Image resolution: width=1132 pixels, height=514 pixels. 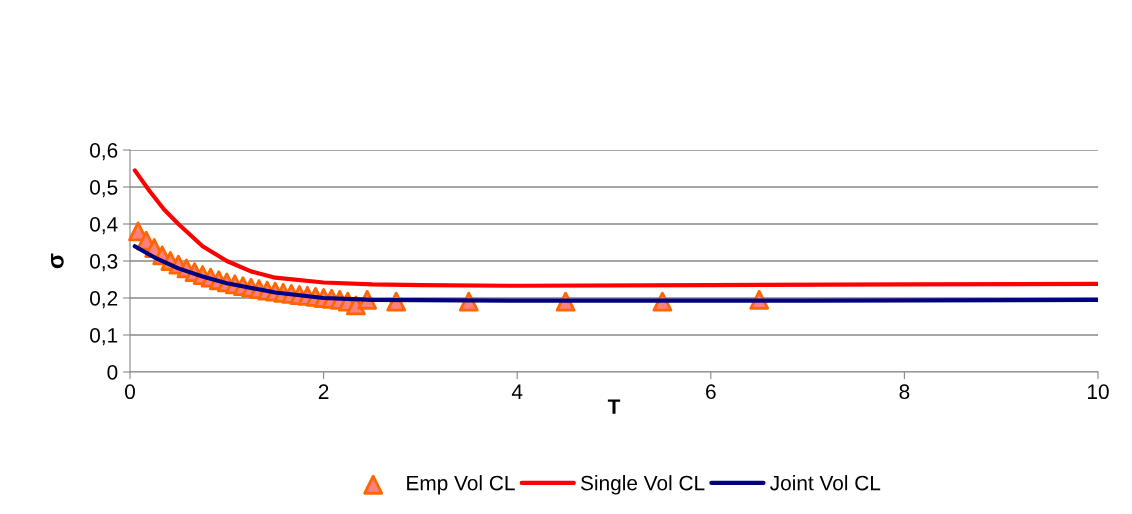 What do you see at coordinates (517, 391) in the screenshot?
I see `x-tick-label: 4` at bounding box center [517, 391].